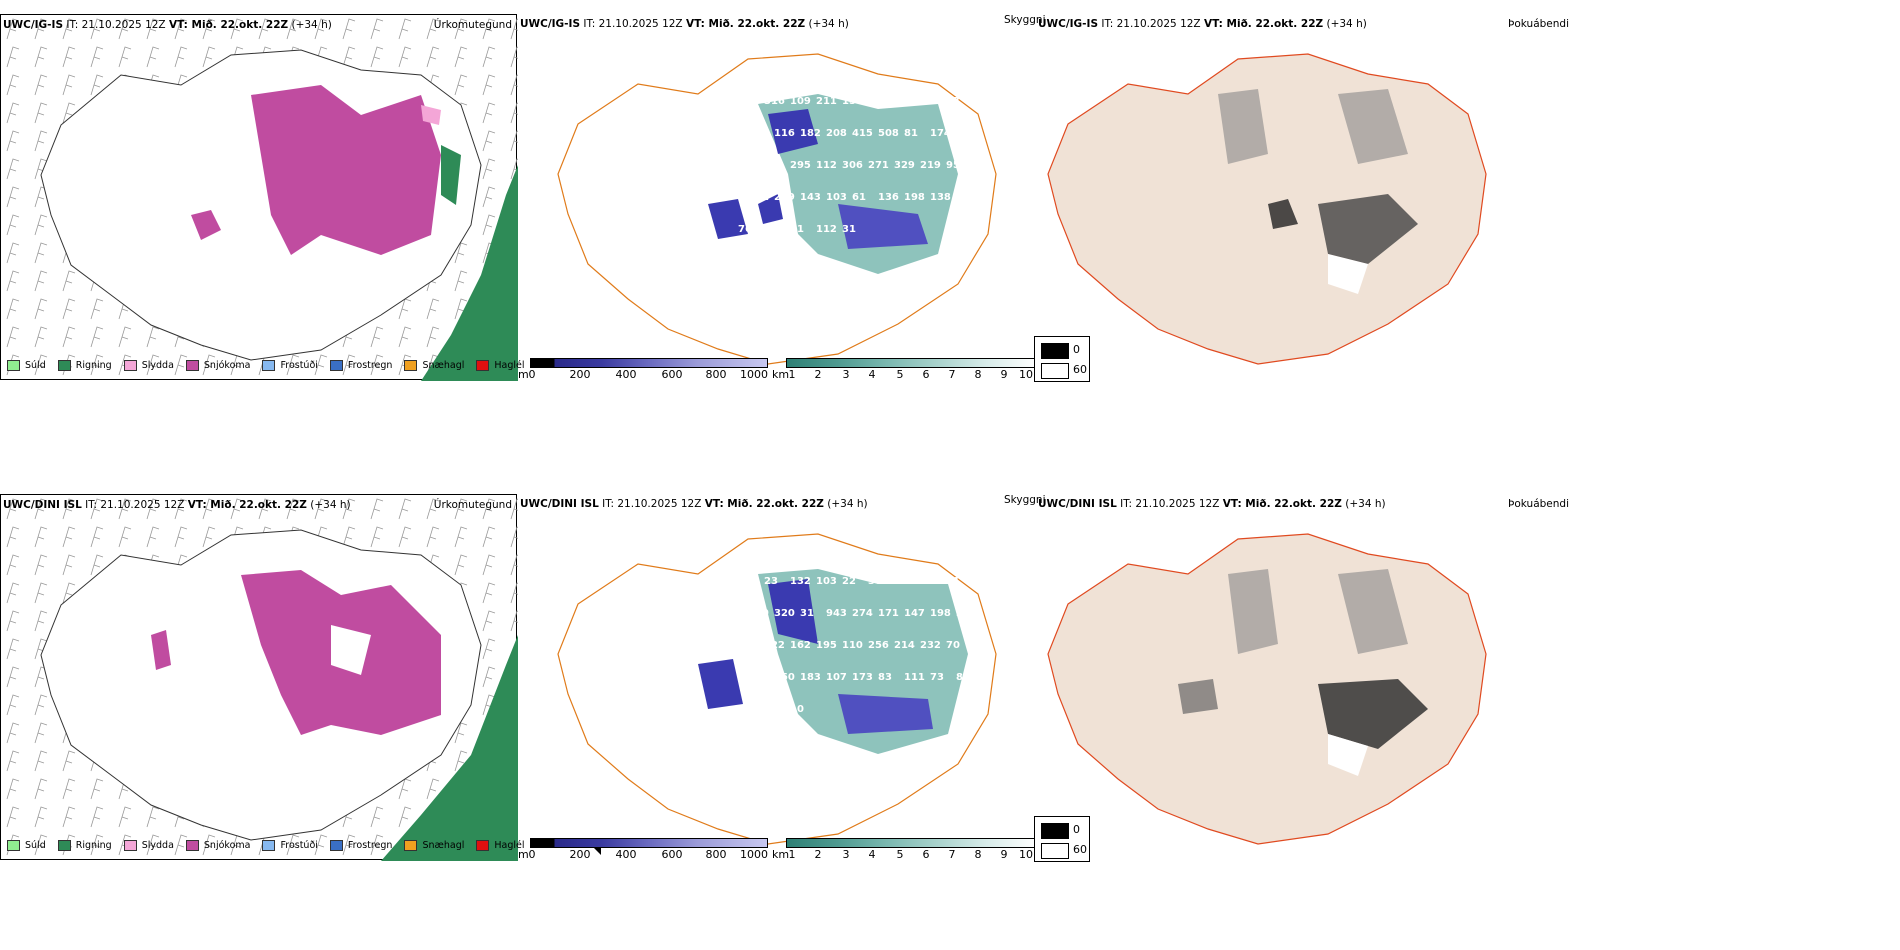 This screenshot has height=950, width=1900. I want to click on ceiling-value-label: 23, so click(771, 581).